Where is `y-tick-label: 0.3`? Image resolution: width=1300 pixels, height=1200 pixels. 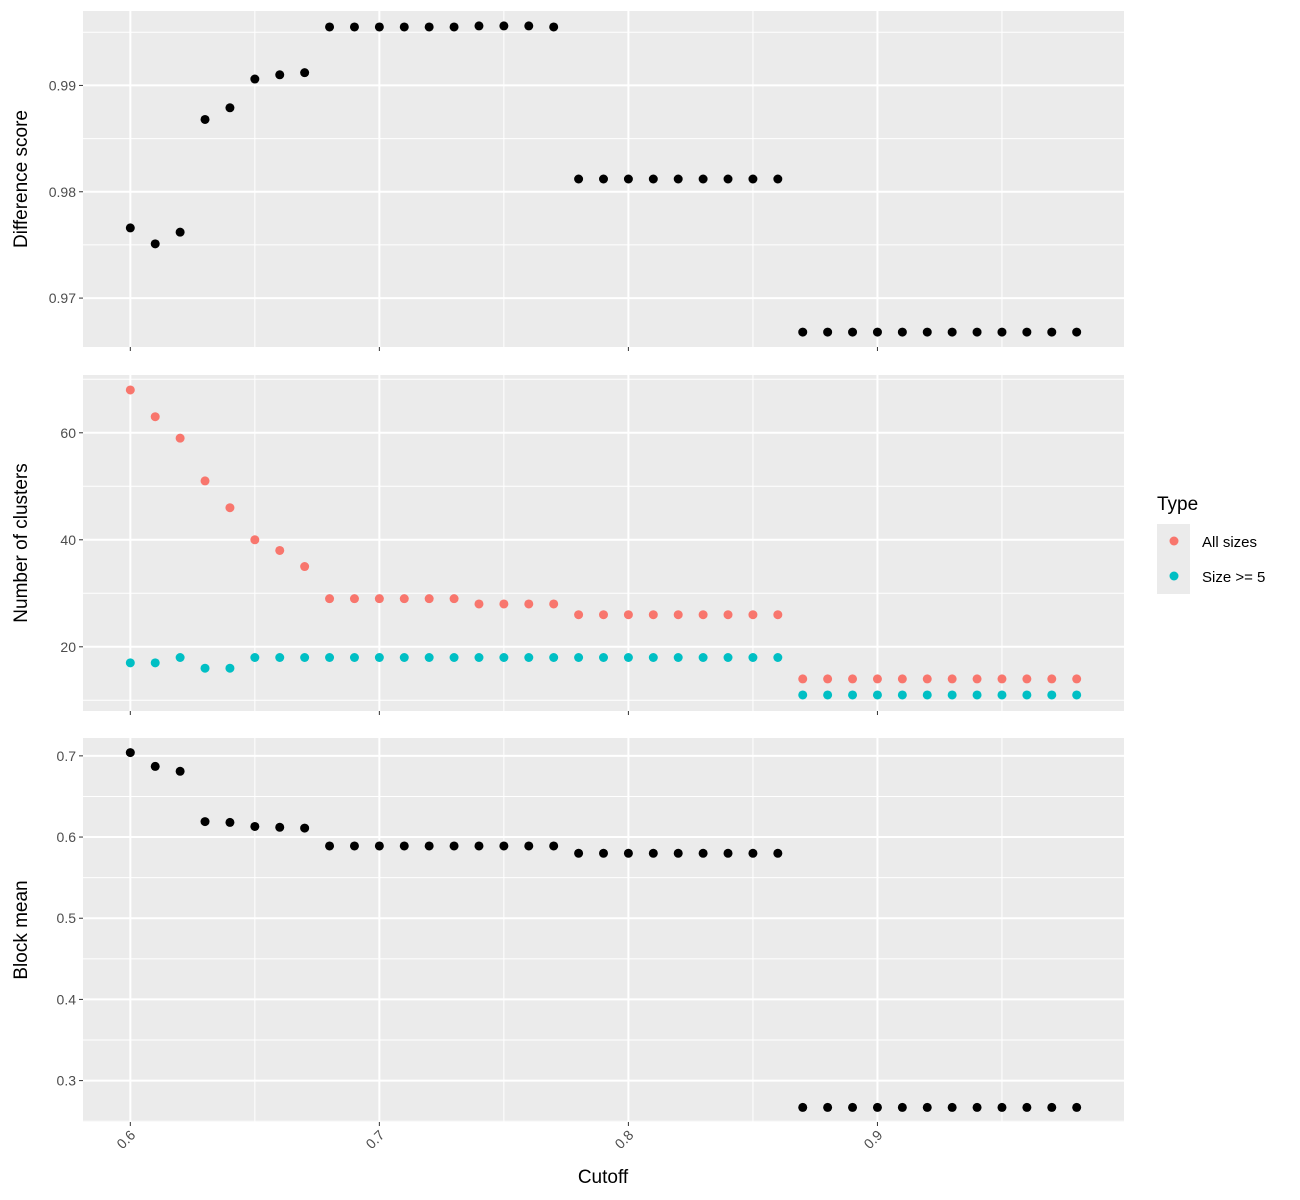 y-tick-label: 0.3 is located at coordinates (67, 1081).